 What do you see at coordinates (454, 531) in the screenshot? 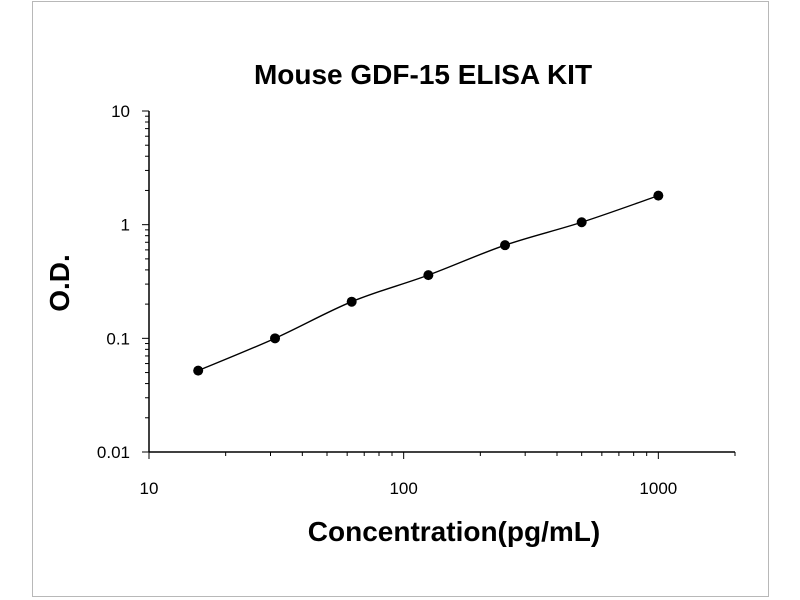
I see `x-axis-title: Concentration(pg/mL)` at bounding box center [454, 531].